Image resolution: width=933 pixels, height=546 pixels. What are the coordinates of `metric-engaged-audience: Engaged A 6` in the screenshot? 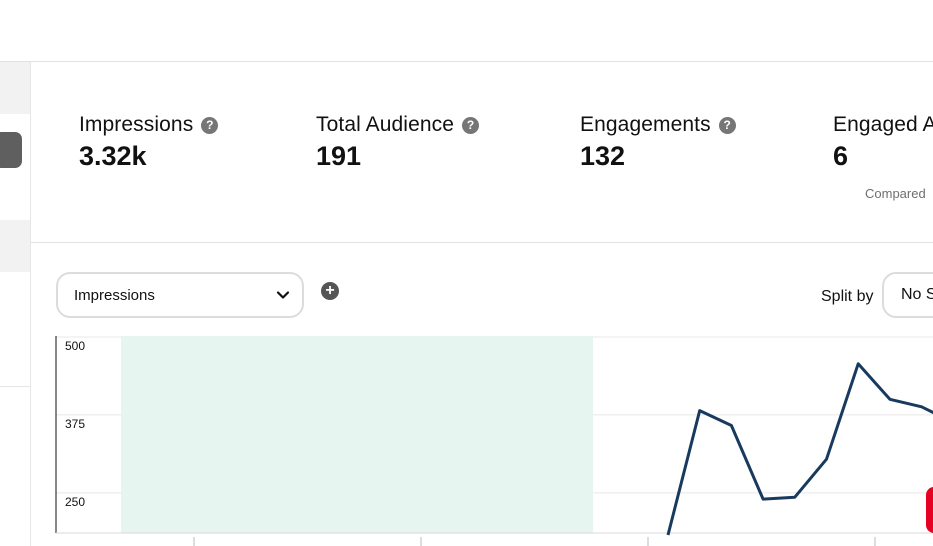 It's located at (883, 142).